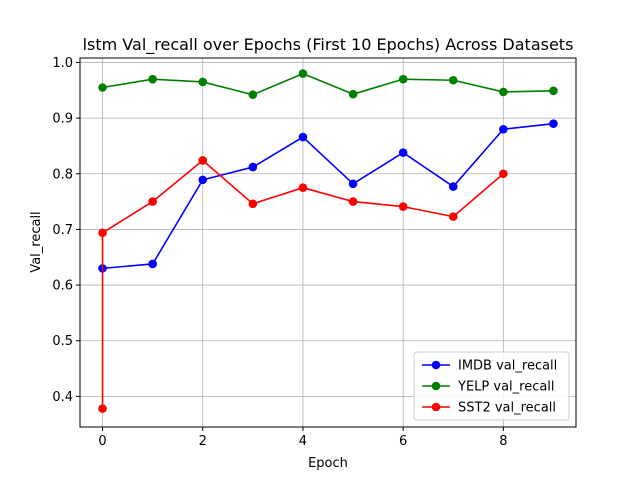 The image size is (640, 480). Describe the element at coordinates (507, 366) in the screenshot. I see `legend-label-imdb: IMDB val_recall` at that location.